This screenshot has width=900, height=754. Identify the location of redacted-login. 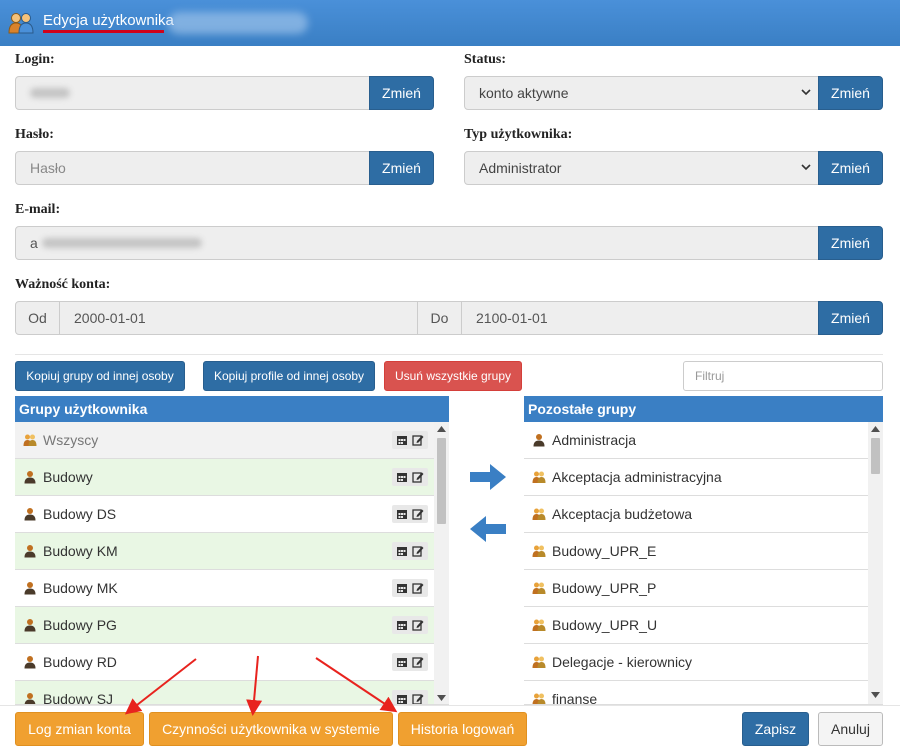
(50, 93).